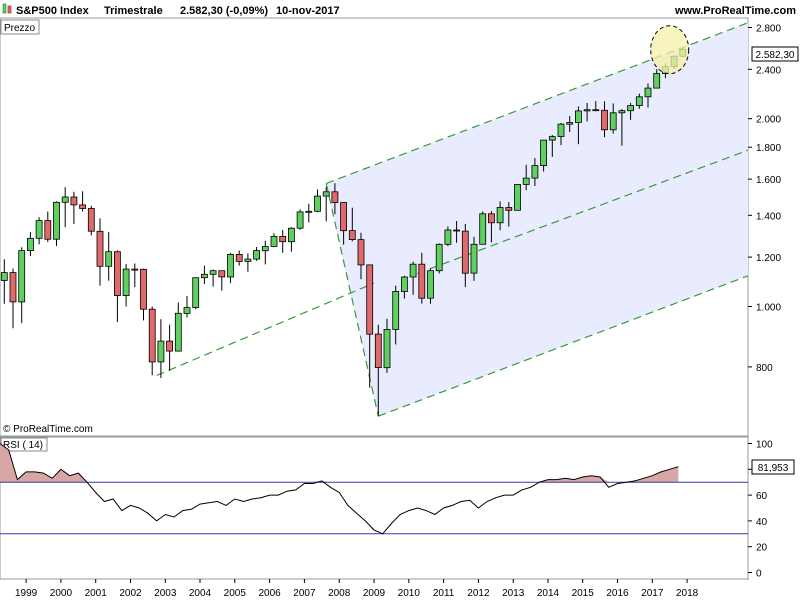 The width and height of the screenshot is (800, 605). Describe the element at coordinates (768, 258) in the screenshot. I see `price-tick-label: 1.200` at that location.